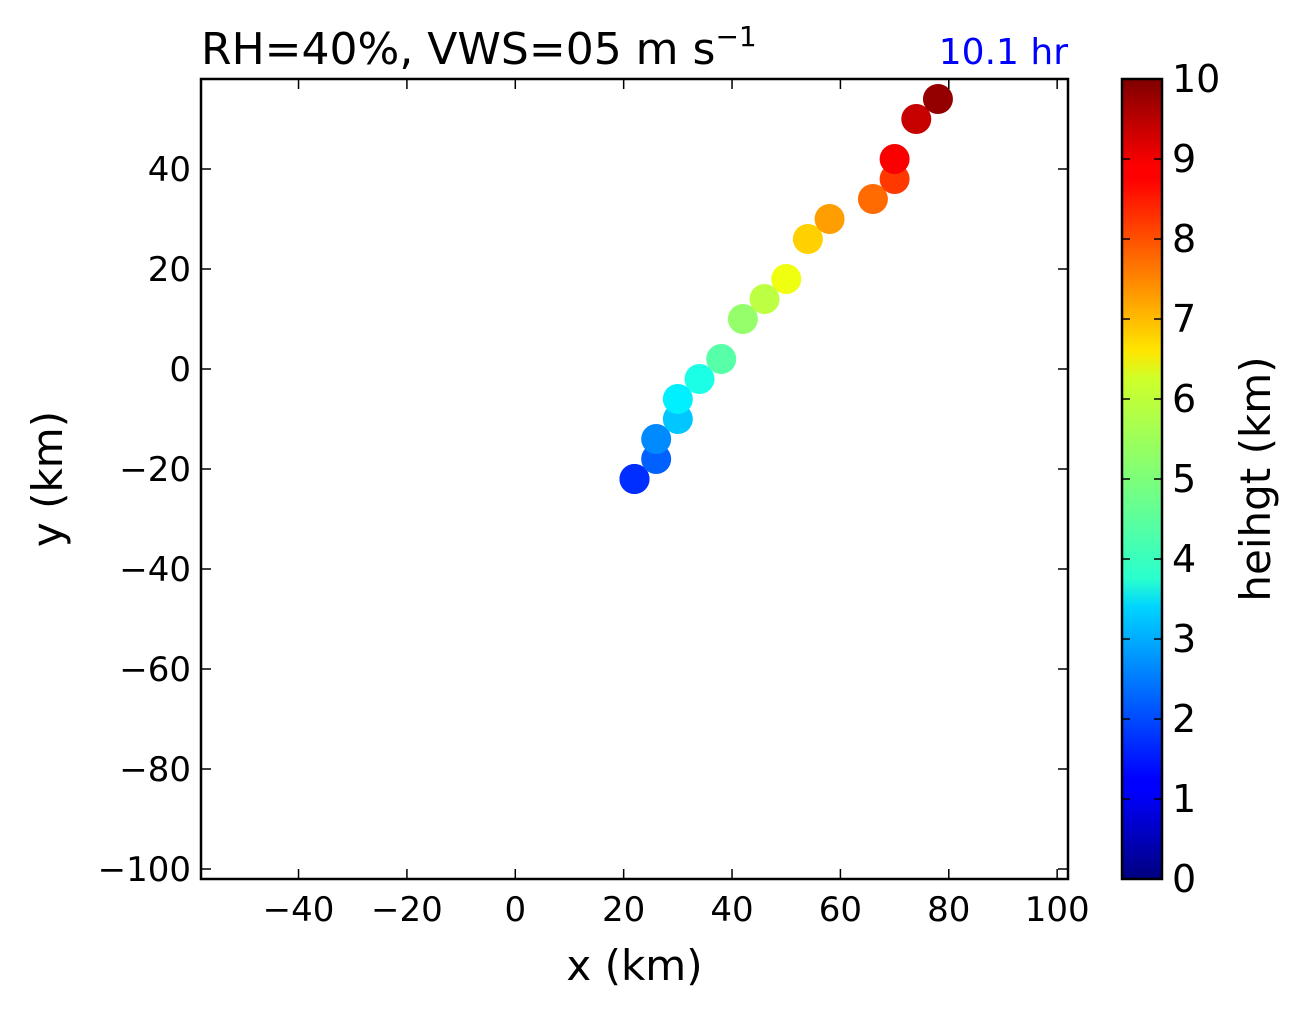  Describe the element at coordinates (1184, 799) in the screenshot. I see `colorbar-tick-label: 1` at that location.